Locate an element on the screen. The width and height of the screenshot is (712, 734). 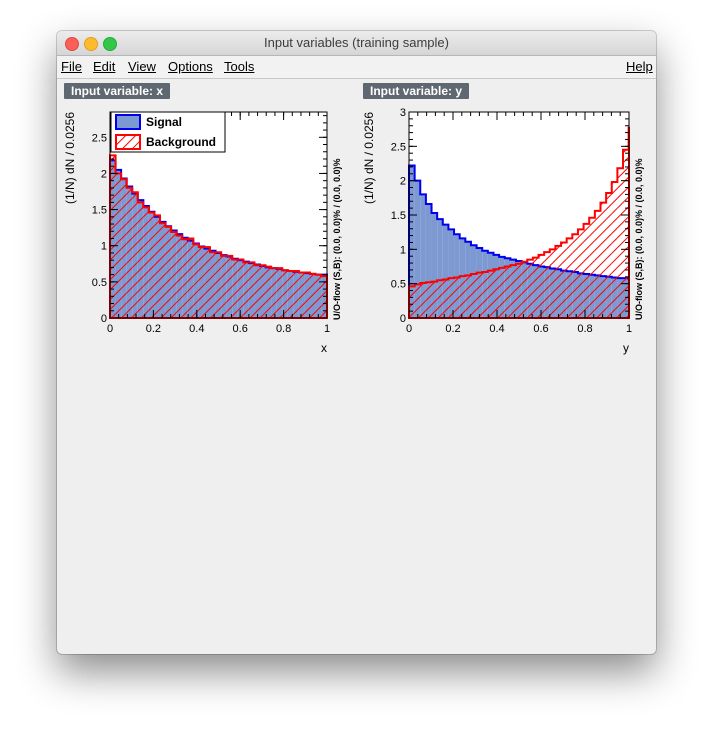
legend-signal-swatch is located at coordinates (128, 122).